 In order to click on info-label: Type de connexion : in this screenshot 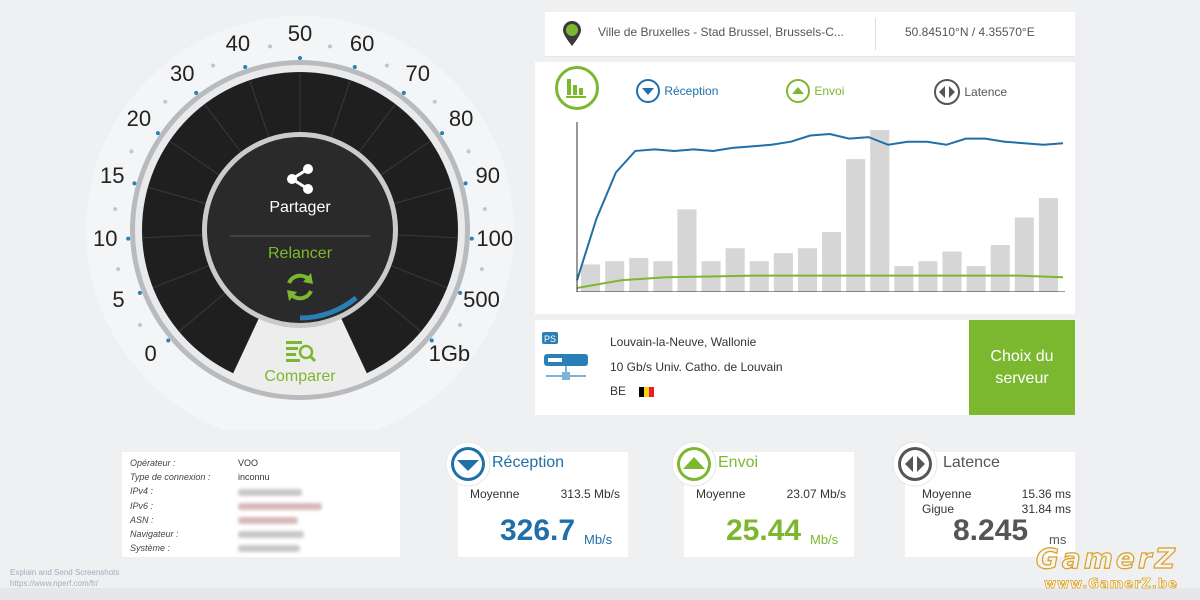, I will do `click(170, 477)`.